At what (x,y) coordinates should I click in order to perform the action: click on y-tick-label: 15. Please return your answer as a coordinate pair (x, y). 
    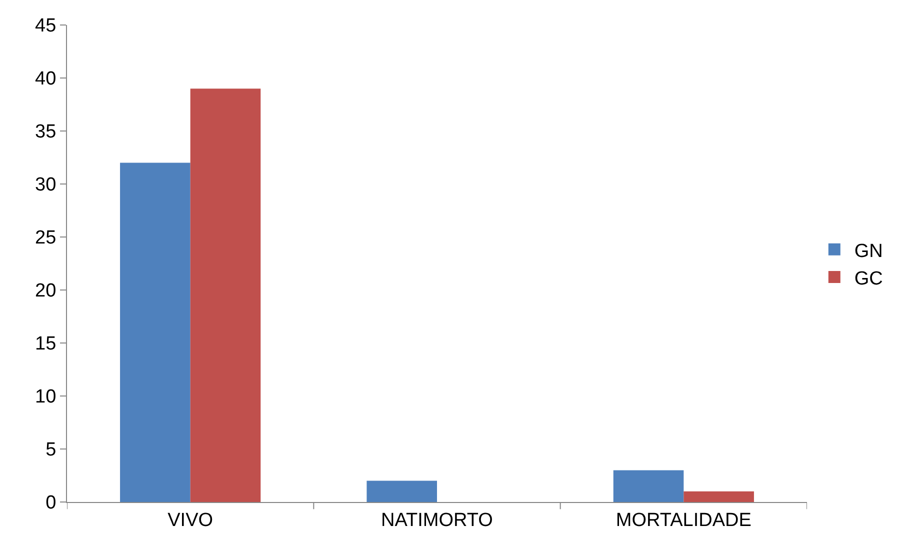
    Looking at the image, I should click on (45, 344).